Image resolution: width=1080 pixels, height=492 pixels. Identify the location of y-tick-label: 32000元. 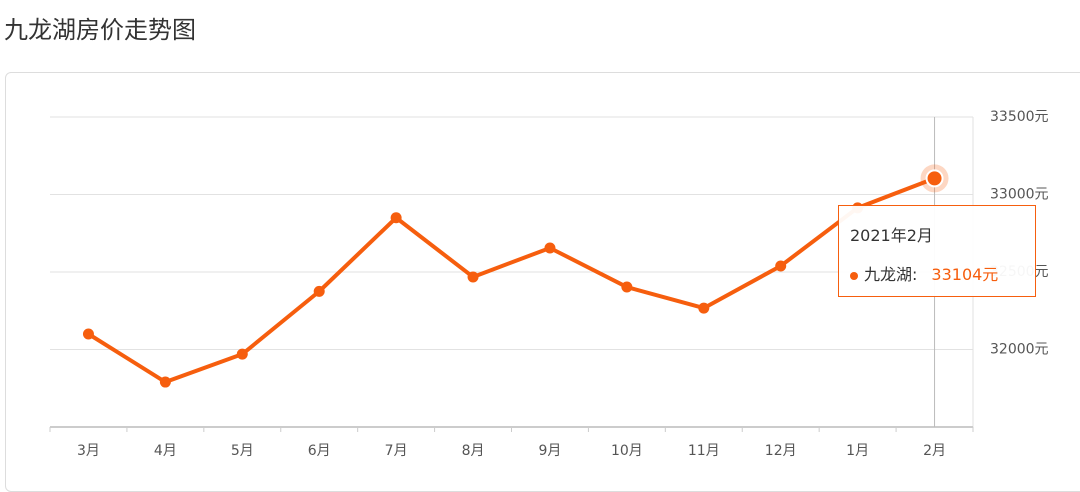
(1019, 350).